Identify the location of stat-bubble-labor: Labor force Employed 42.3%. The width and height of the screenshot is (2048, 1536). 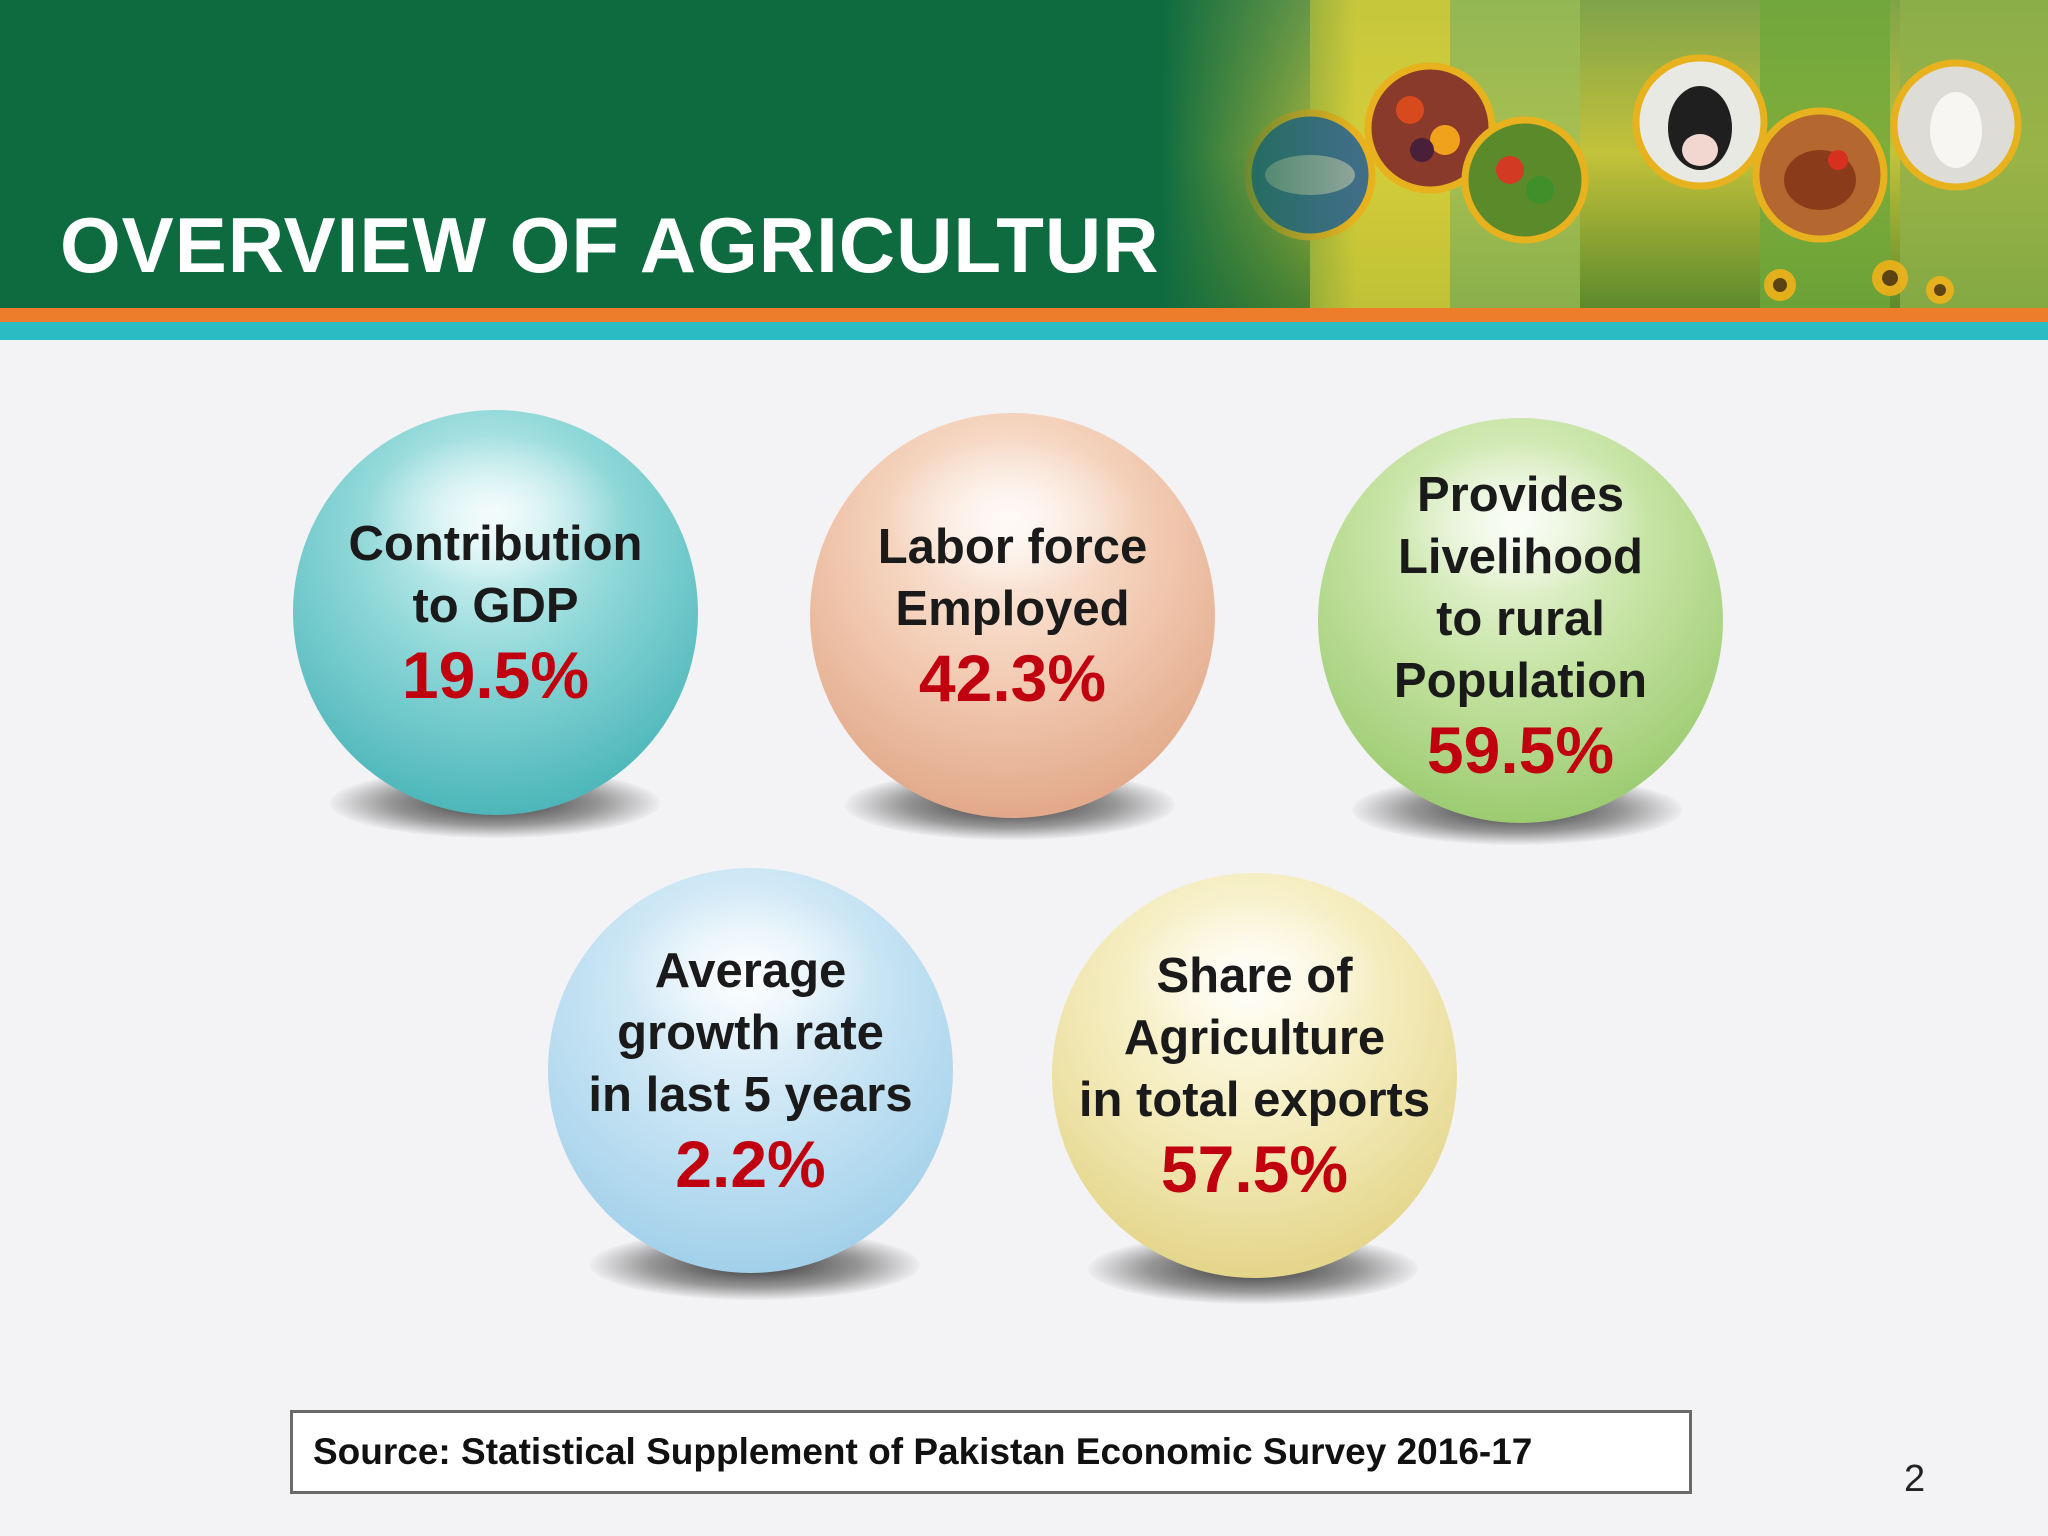
(1012, 615).